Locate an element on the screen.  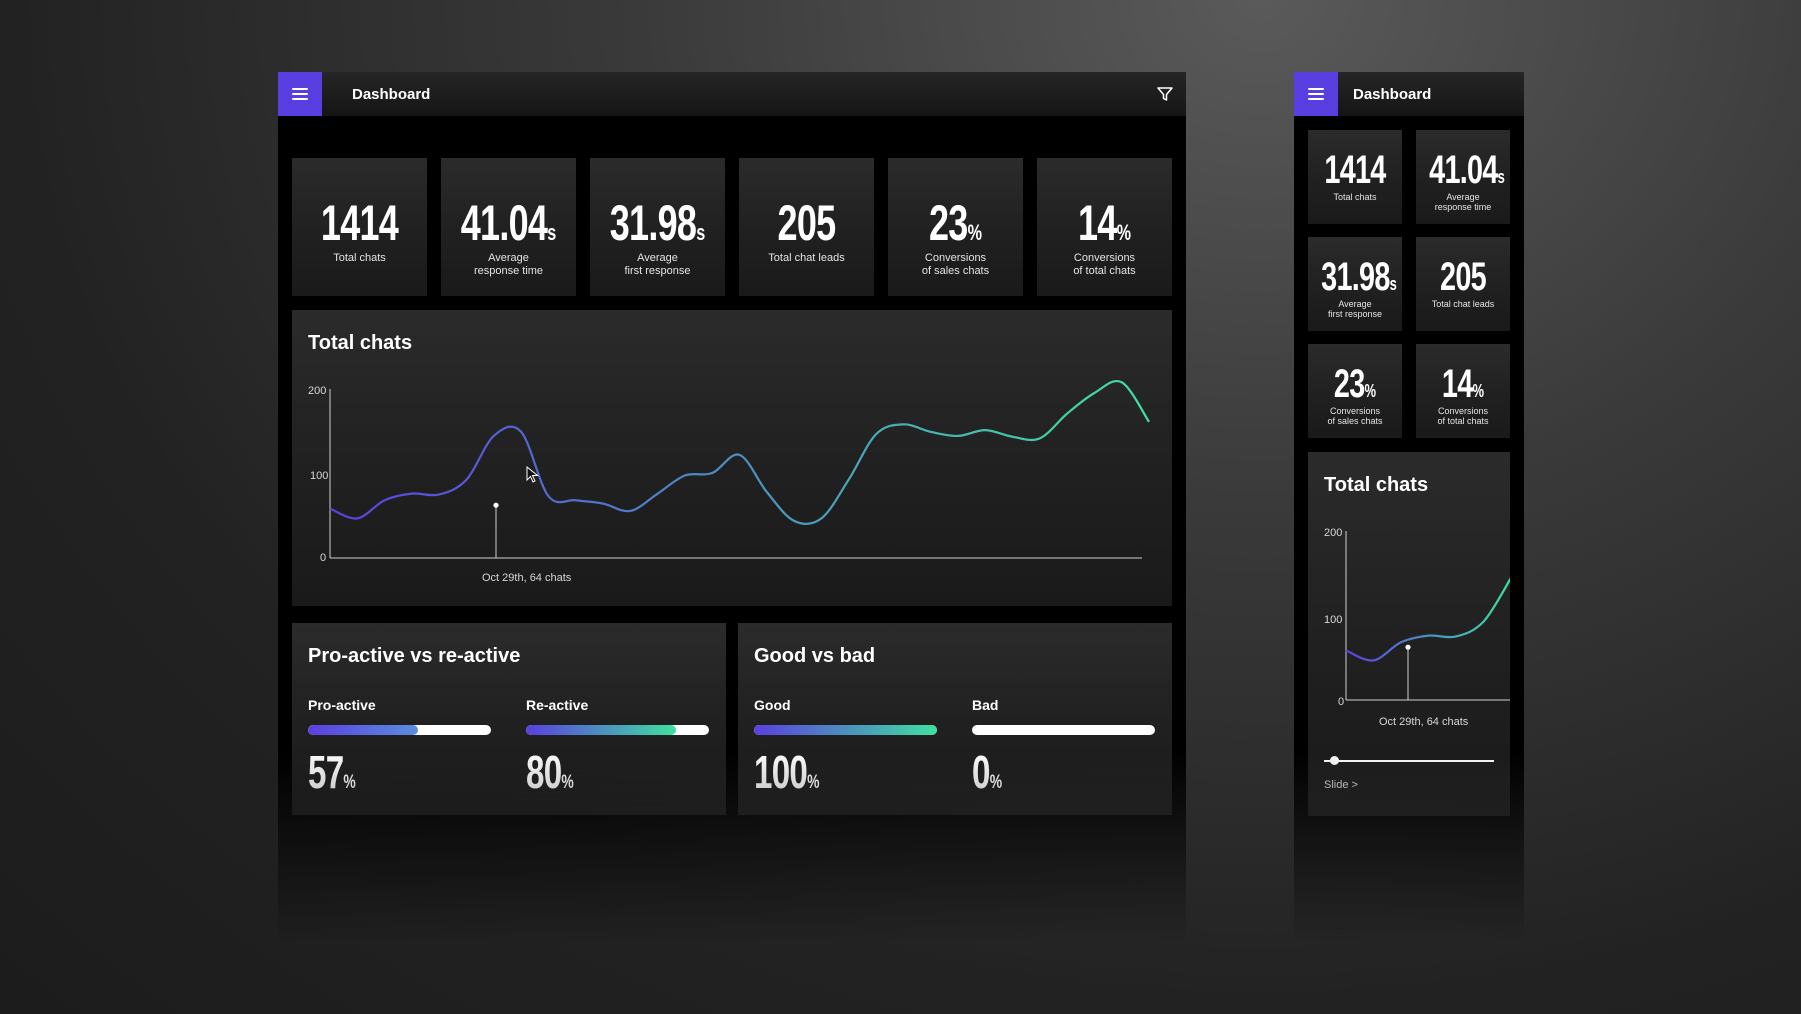
proactive-bar-fill is located at coordinates (363, 730).